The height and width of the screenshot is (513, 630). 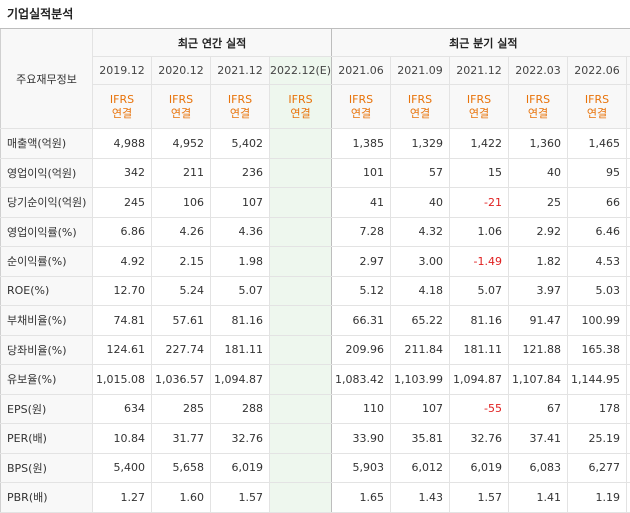 I want to click on quarter-value-cell: 32.76, so click(x=479, y=439).